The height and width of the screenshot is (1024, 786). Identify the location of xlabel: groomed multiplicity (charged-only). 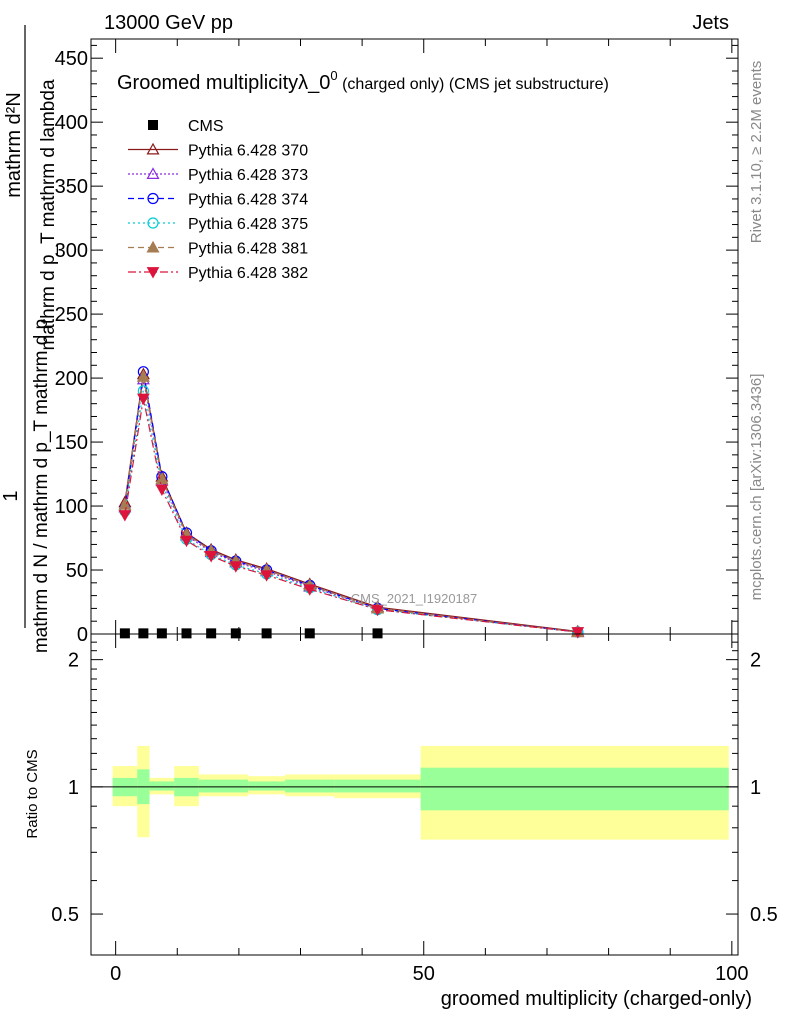
(596, 999).